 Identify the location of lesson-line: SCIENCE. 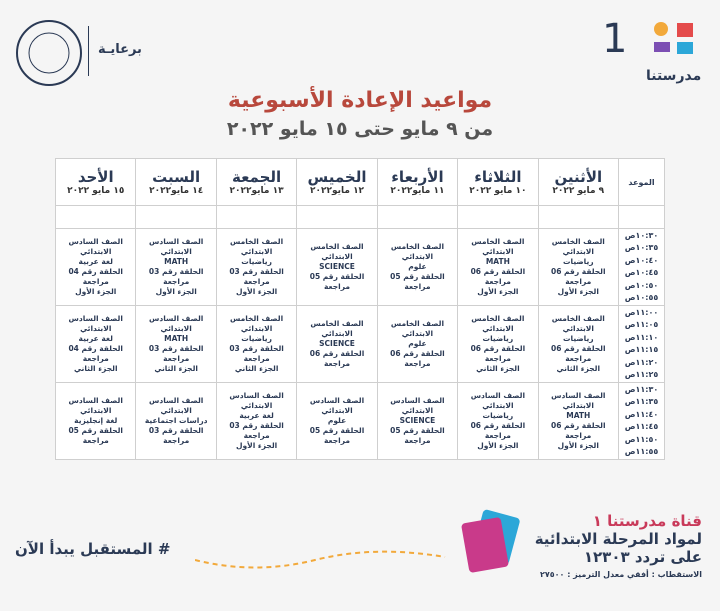
(337, 343).